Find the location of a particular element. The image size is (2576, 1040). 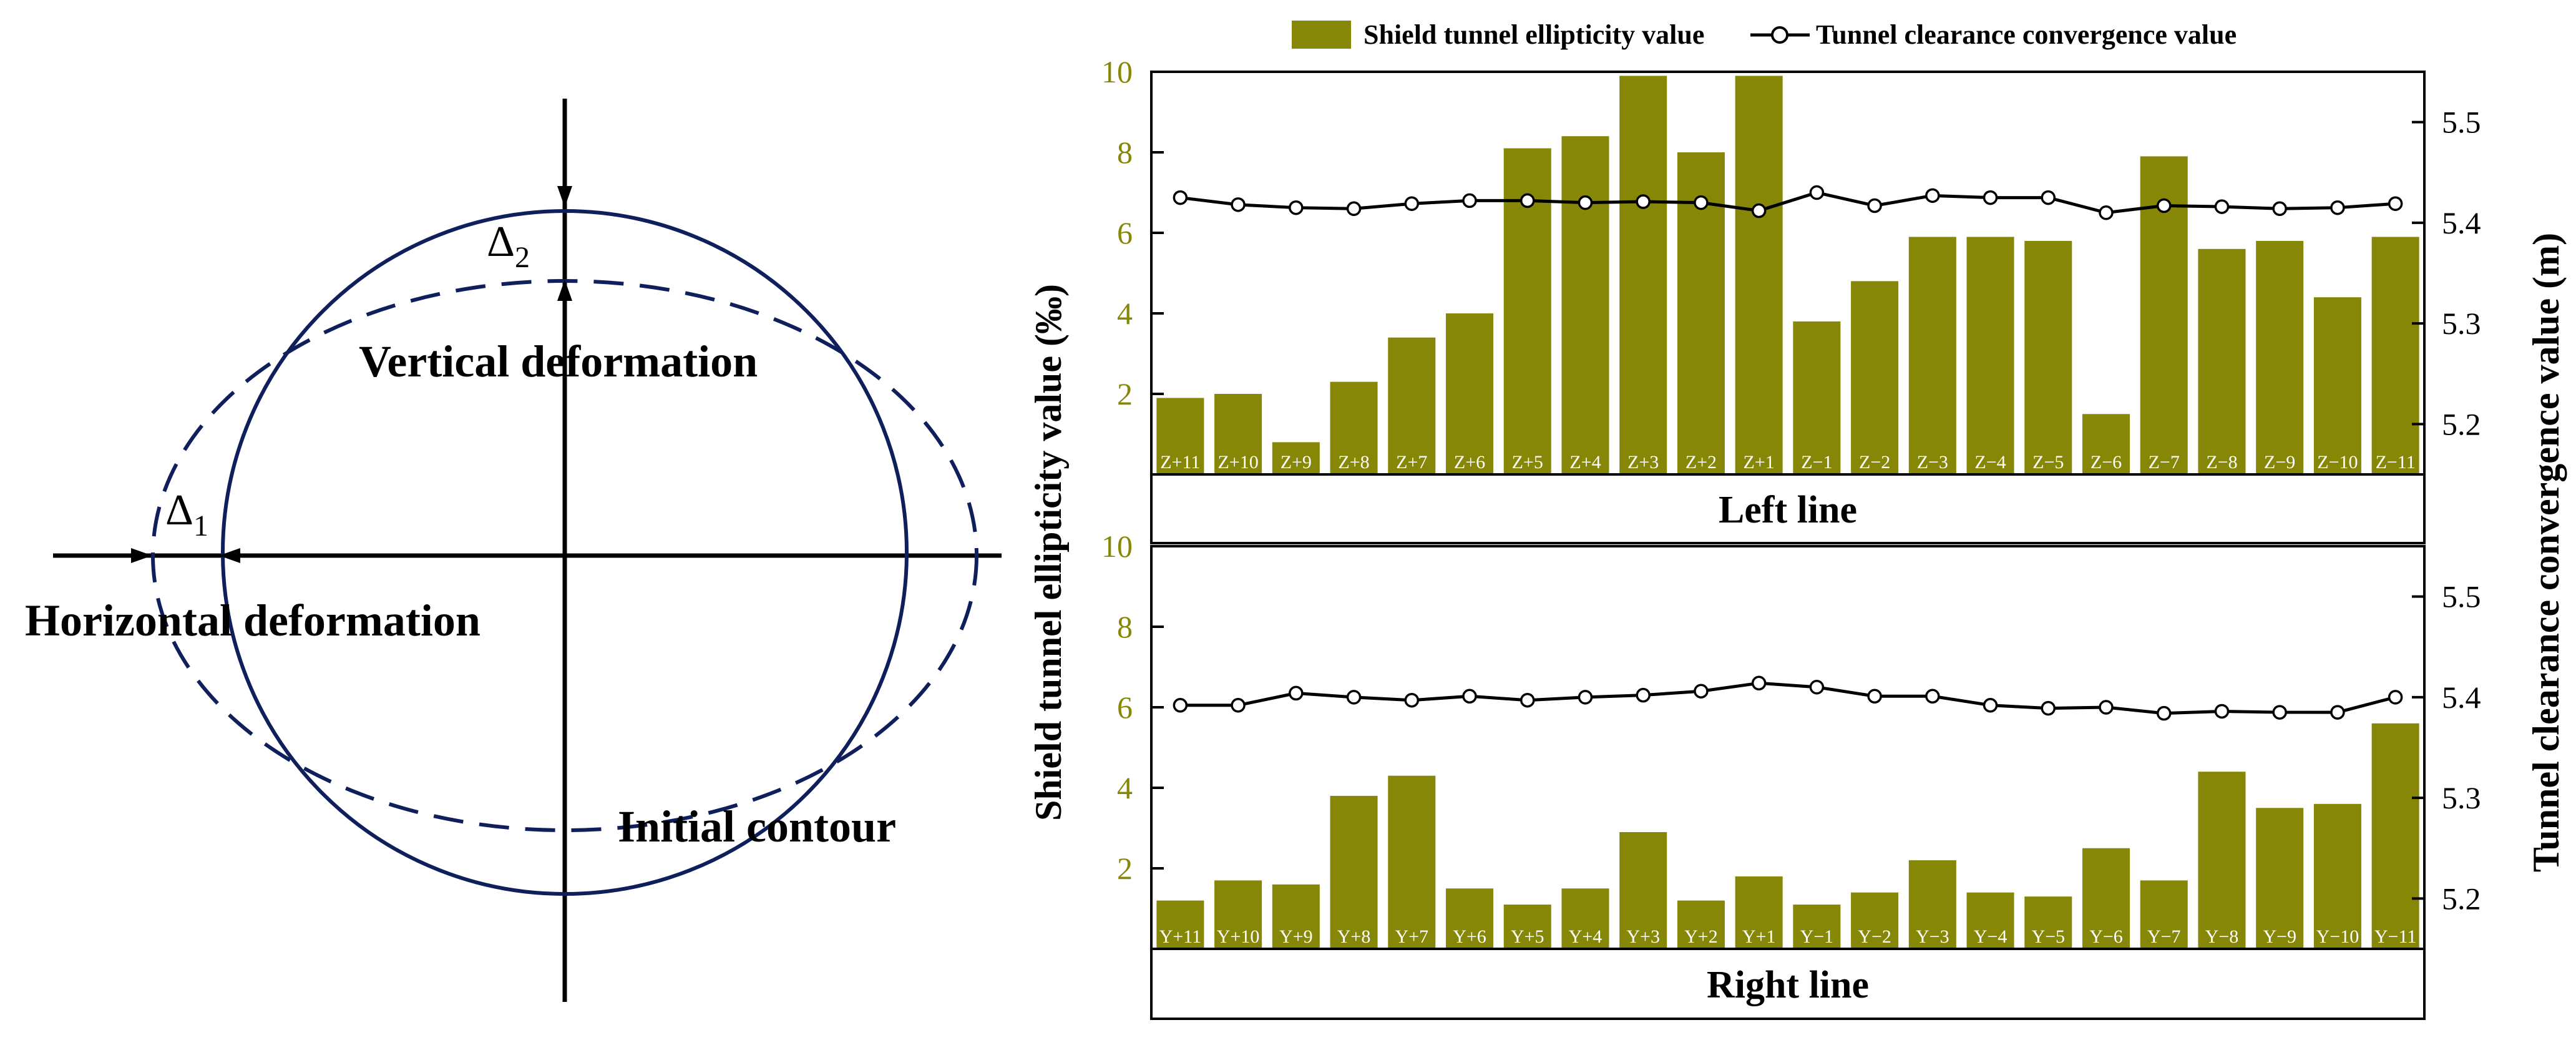

category-label-right-line-18: Y−7 is located at coordinates (2164, 936).